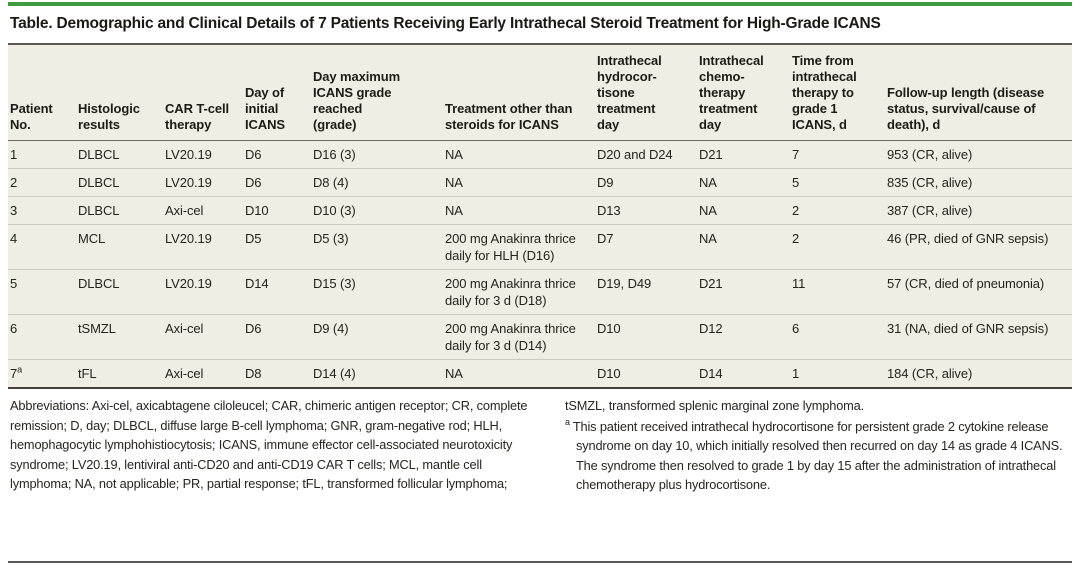 Image resolution: width=1080 pixels, height=570 pixels. Describe the element at coordinates (377, 210) in the screenshot. I see `table-cell: D10 (3)` at that location.